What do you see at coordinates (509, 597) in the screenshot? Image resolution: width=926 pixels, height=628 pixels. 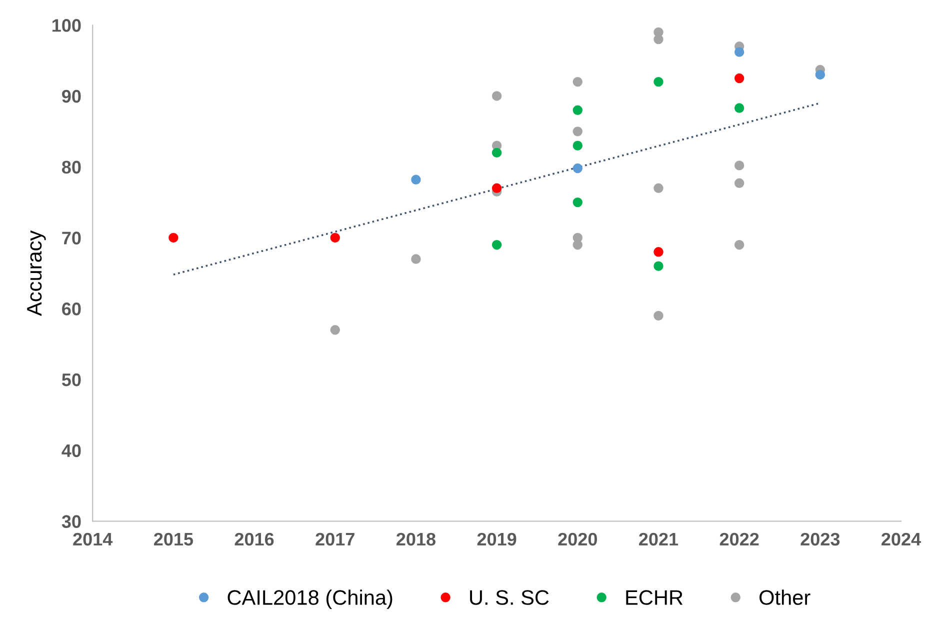 I see `legend-label: U. S. SC` at bounding box center [509, 597].